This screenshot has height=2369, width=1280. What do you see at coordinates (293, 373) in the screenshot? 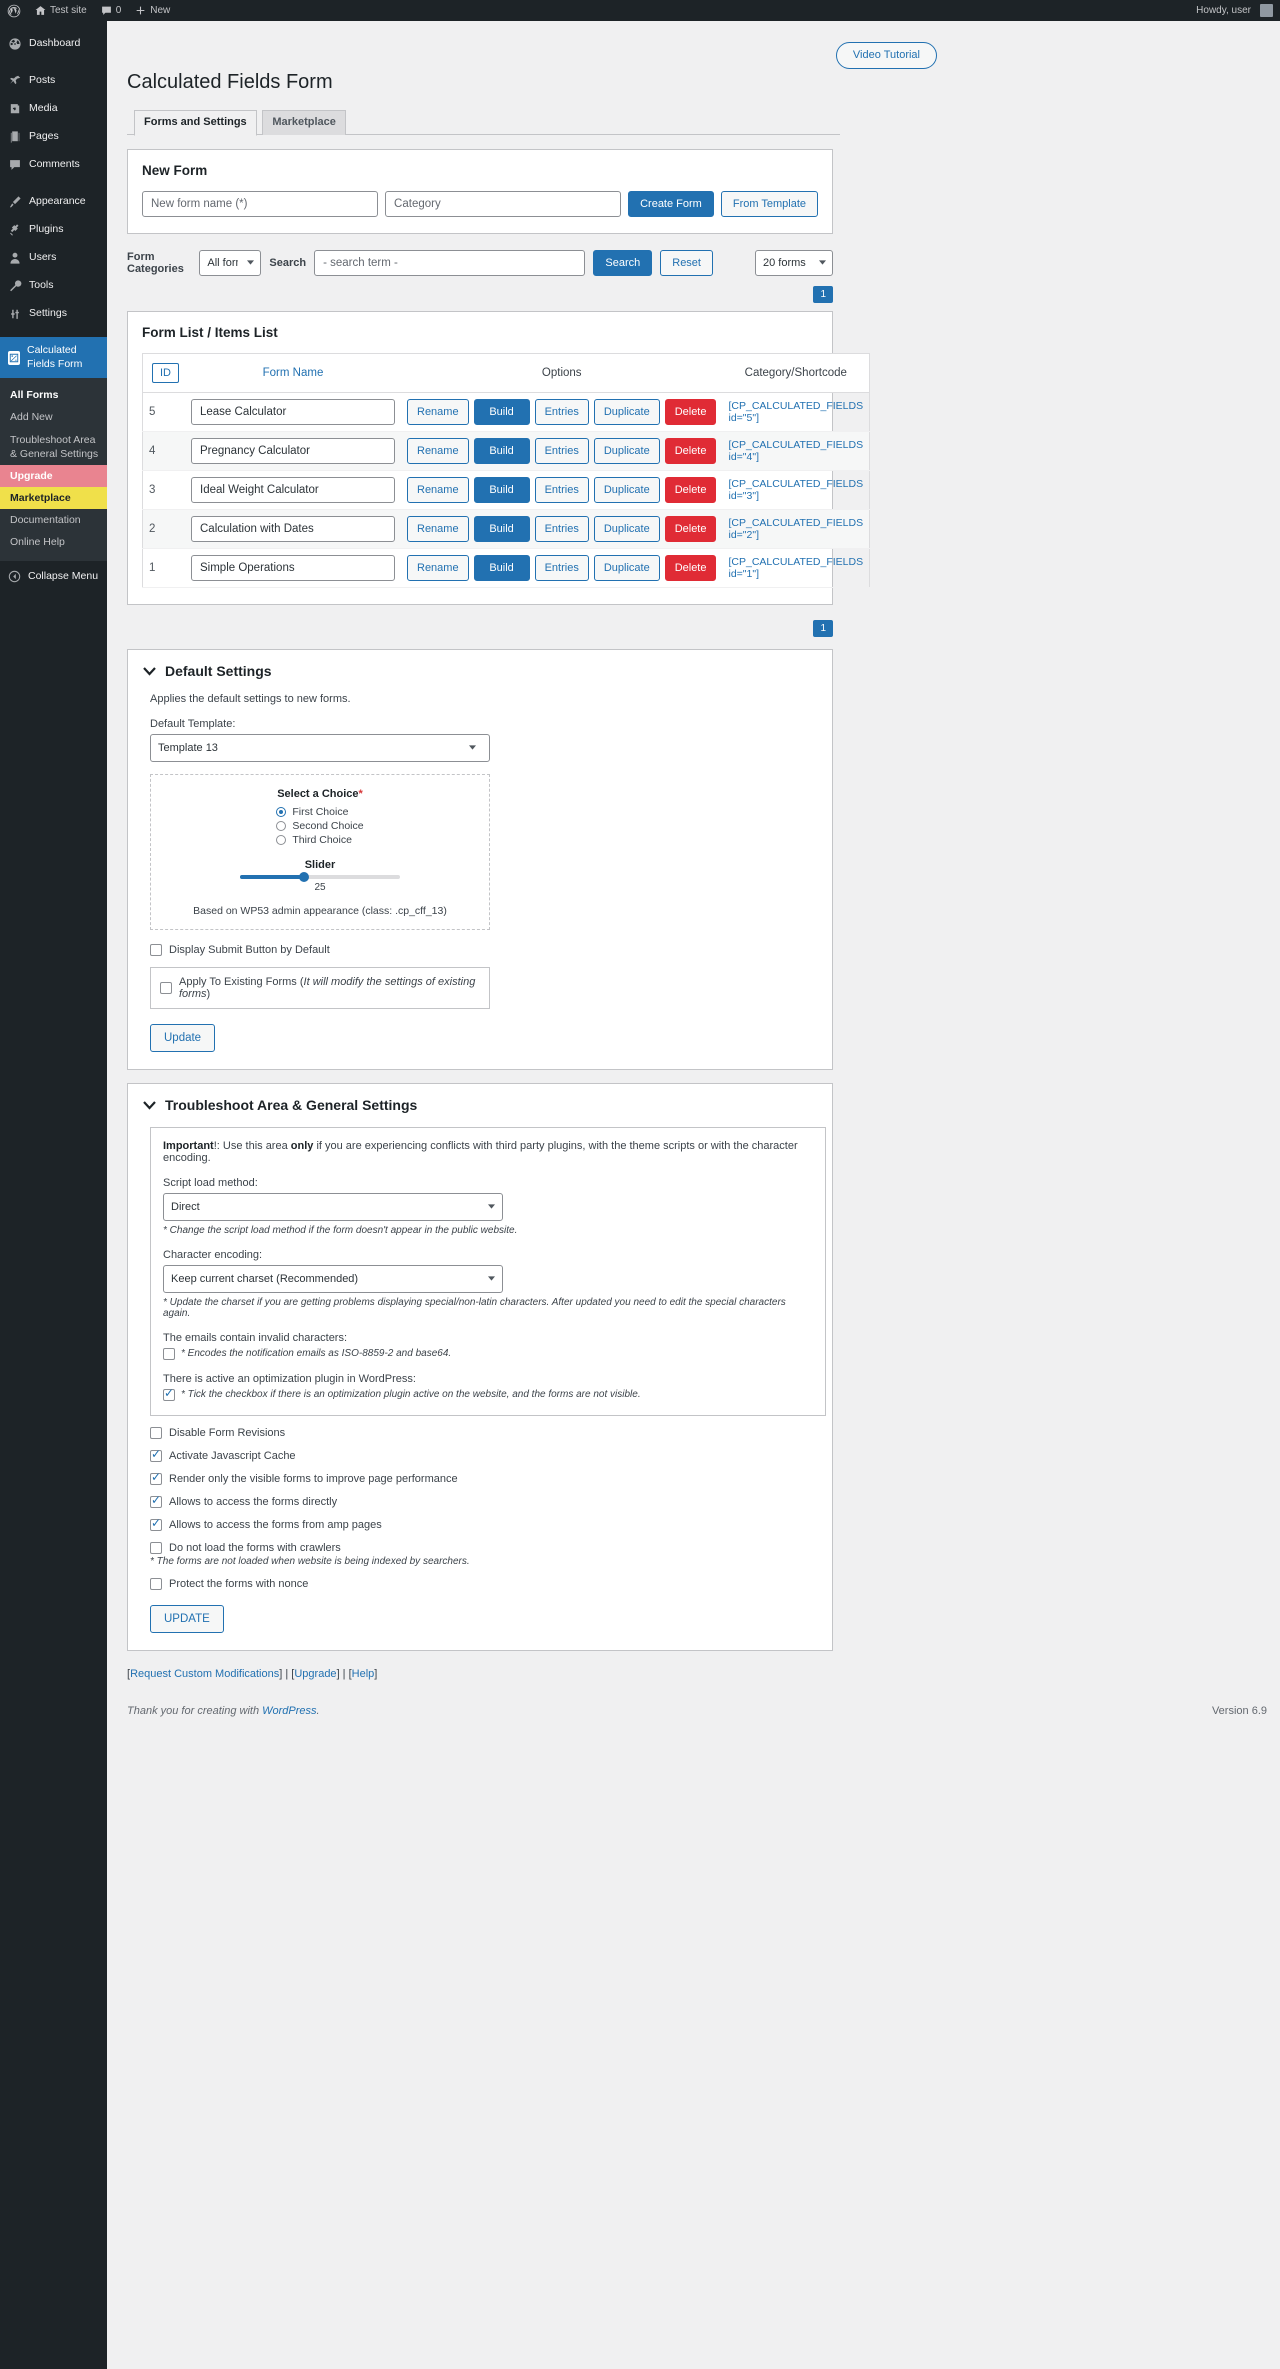
I see `column-header-name: Form Name` at bounding box center [293, 373].